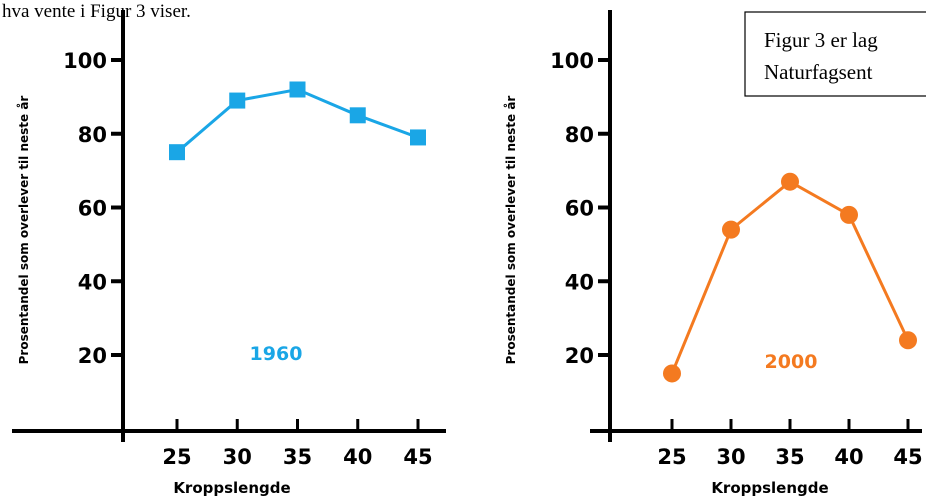 The height and width of the screenshot is (500, 926). What do you see at coordinates (821, 40) in the screenshot?
I see `note-line-1: Figur 3 er lag` at bounding box center [821, 40].